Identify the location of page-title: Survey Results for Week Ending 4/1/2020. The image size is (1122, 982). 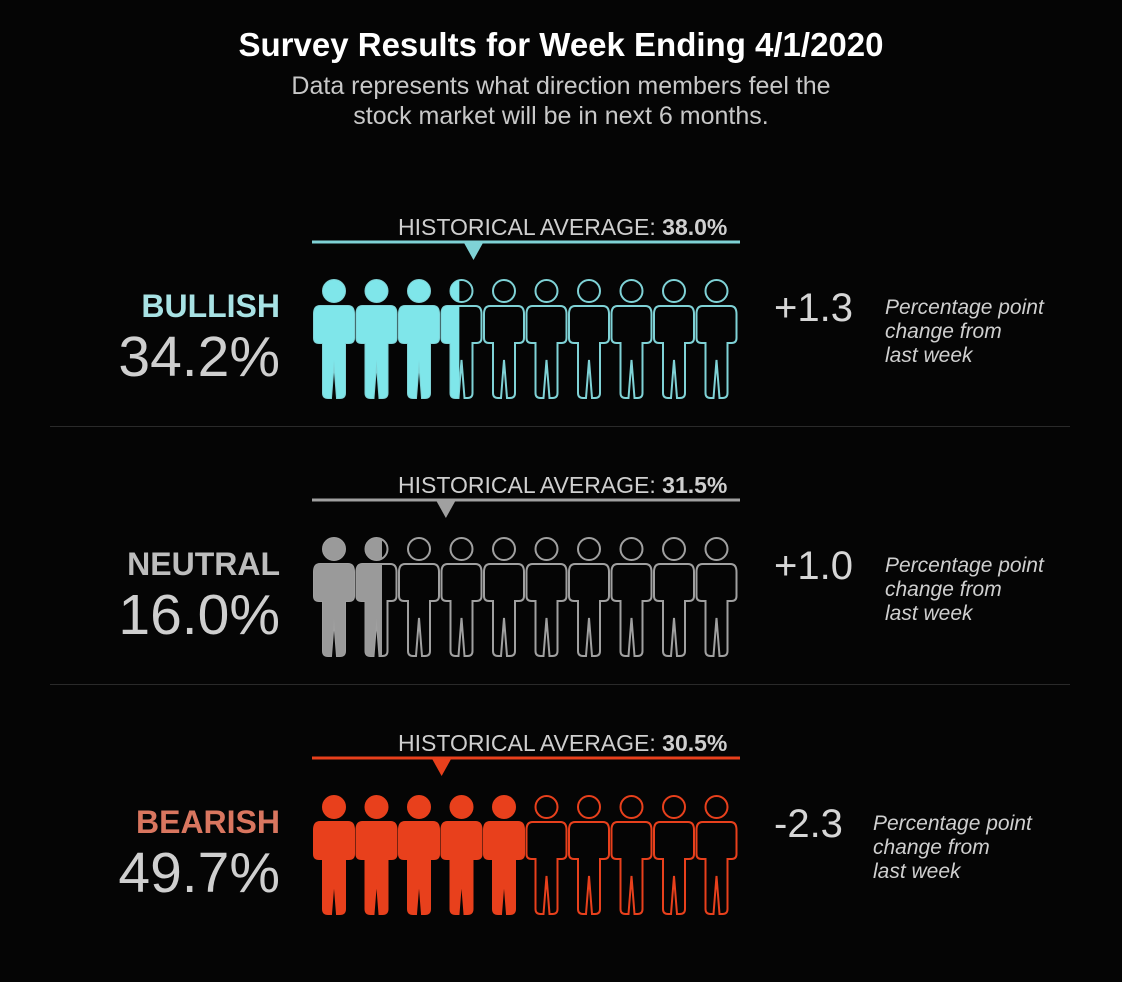
(561, 44).